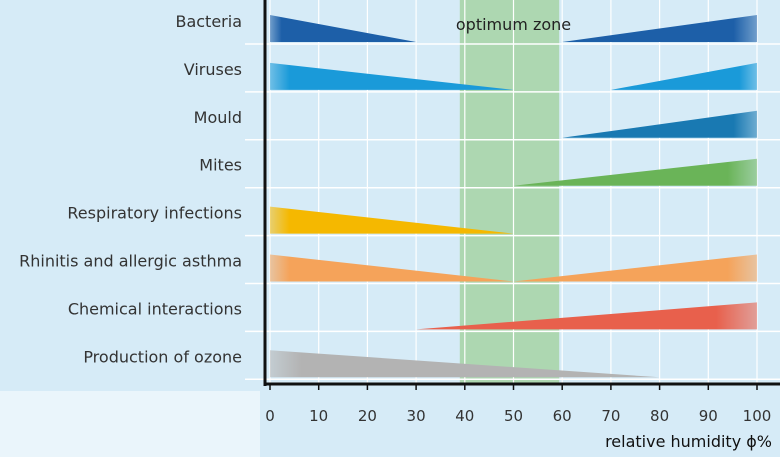 This screenshot has width=780, height=457. Describe the element at coordinates (659, 416) in the screenshot. I see `x-tick-label: 80` at that location.